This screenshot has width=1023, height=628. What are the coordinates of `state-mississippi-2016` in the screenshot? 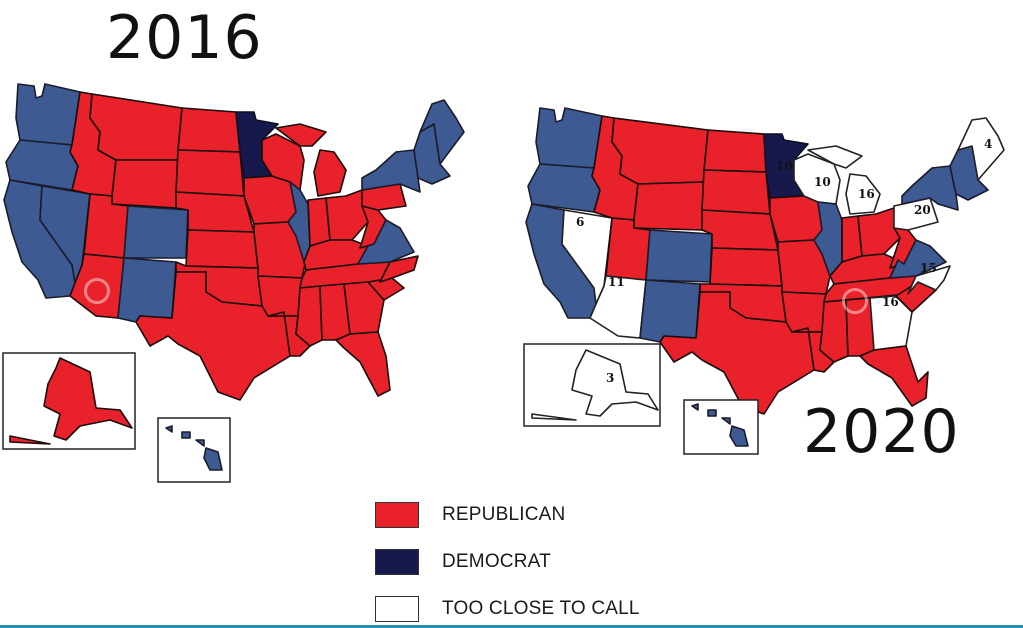 It's located at (309, 316).